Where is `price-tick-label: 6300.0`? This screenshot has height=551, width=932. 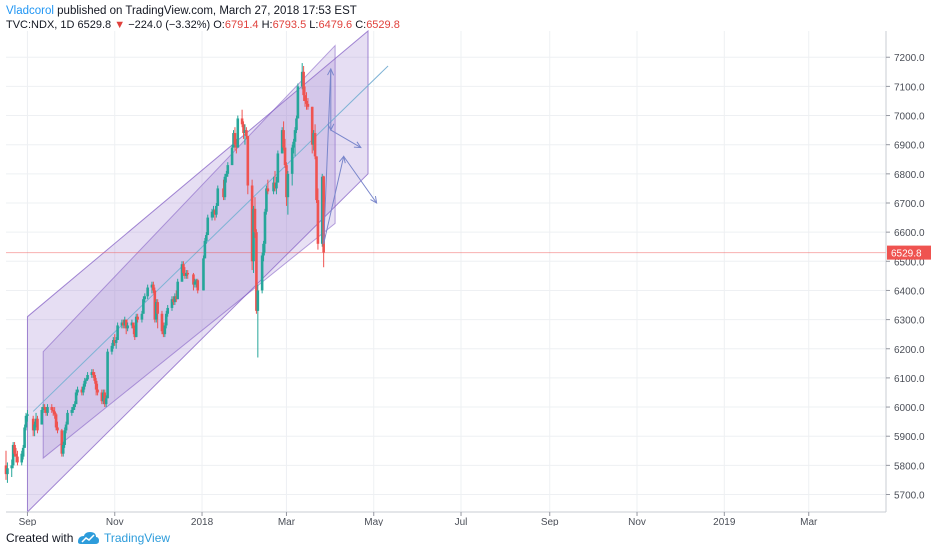
price-tick-label: 6300.0 is located at coordinates (909, 321).